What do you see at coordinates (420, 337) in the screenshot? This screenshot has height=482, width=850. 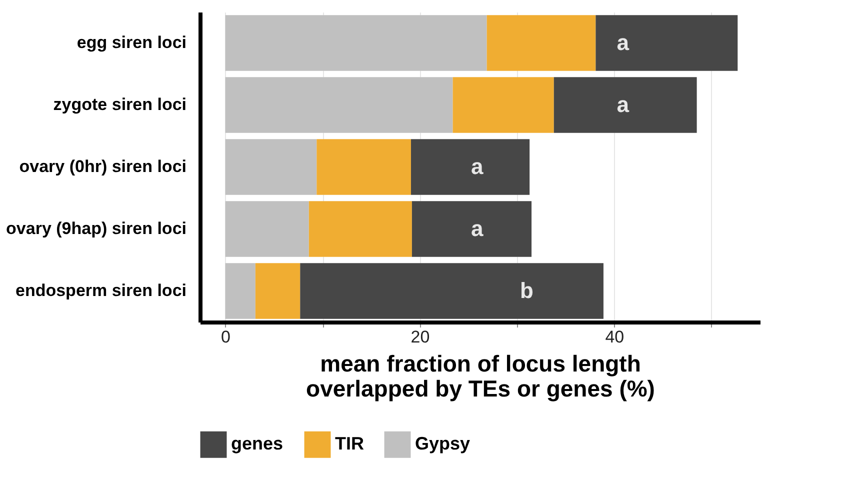 I see `x-tick-label: 20` at bounding box center [420, 337].